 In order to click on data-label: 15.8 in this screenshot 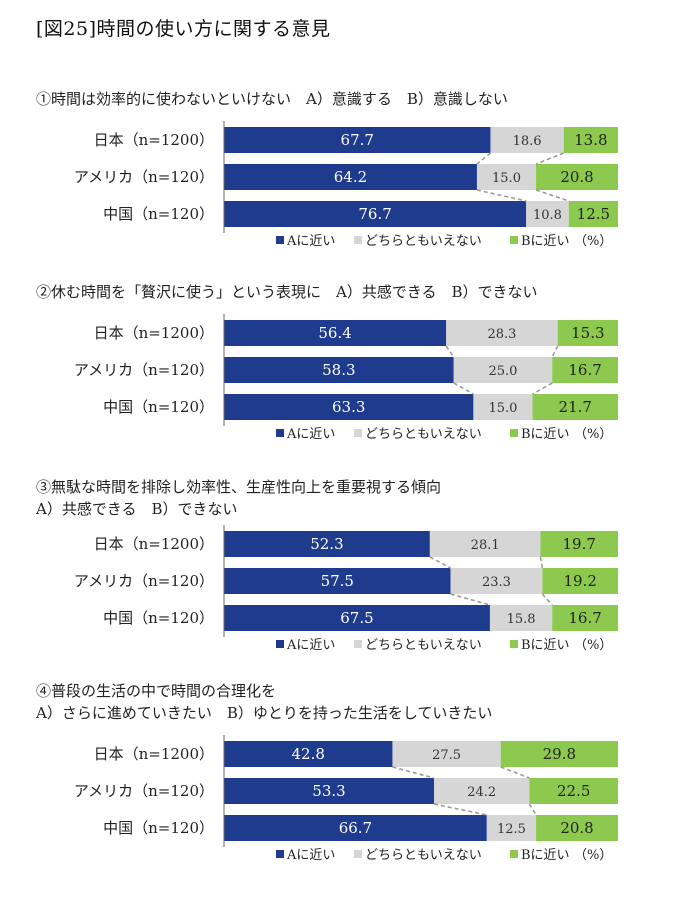, I will do `click(521, 619)`.